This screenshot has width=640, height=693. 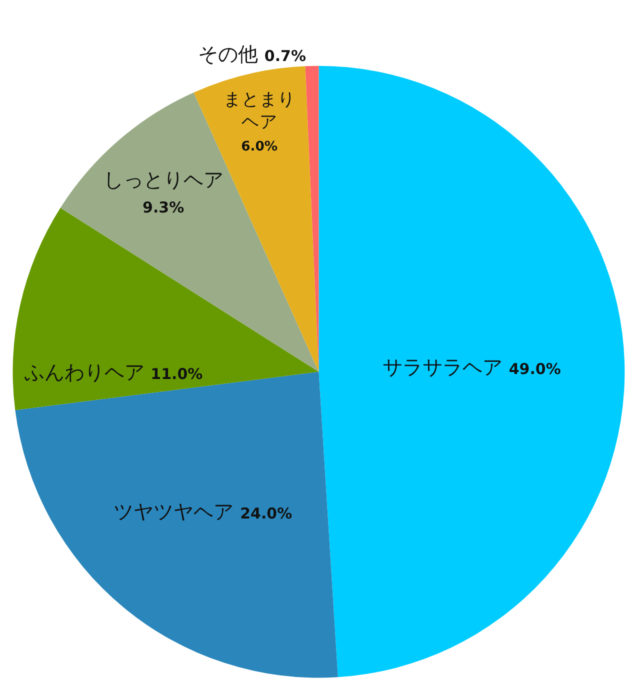 I want to click on slice-label: ふんわりヘア, so click(x=84, y=372).